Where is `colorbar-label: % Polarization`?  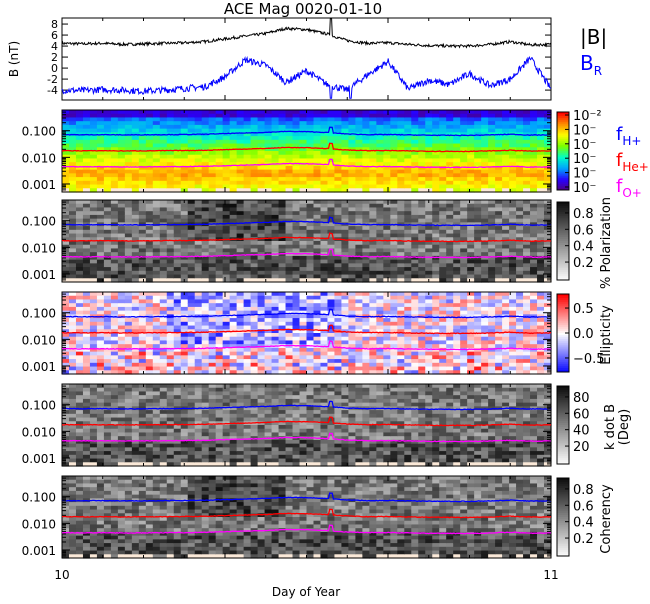 colorbar-label: % Polarization is located at coordinates (606, 243).